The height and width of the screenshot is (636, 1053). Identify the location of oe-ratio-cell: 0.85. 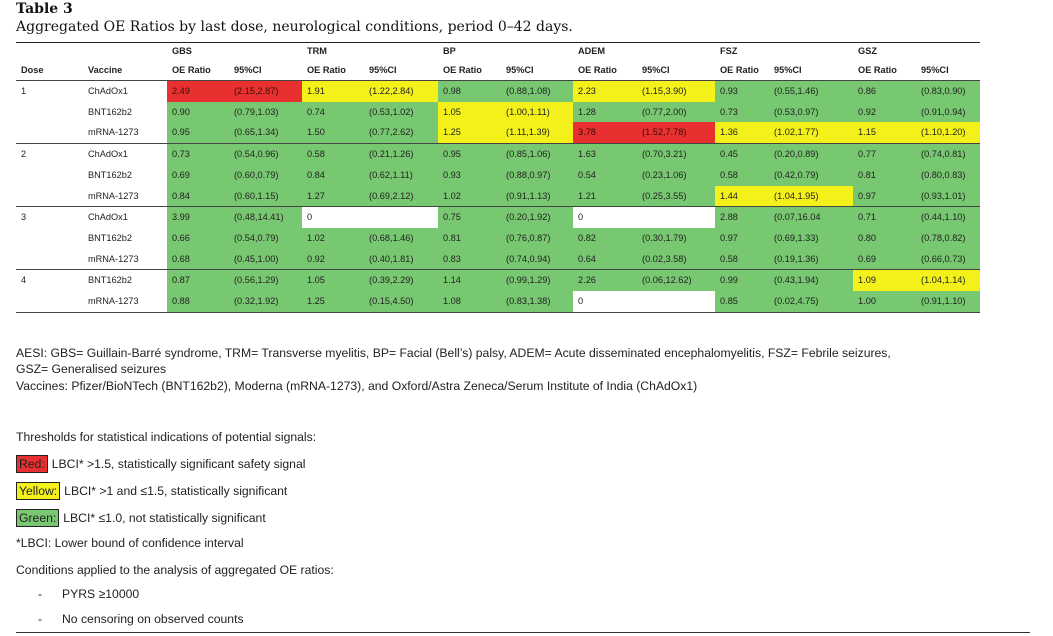
(742, 302).